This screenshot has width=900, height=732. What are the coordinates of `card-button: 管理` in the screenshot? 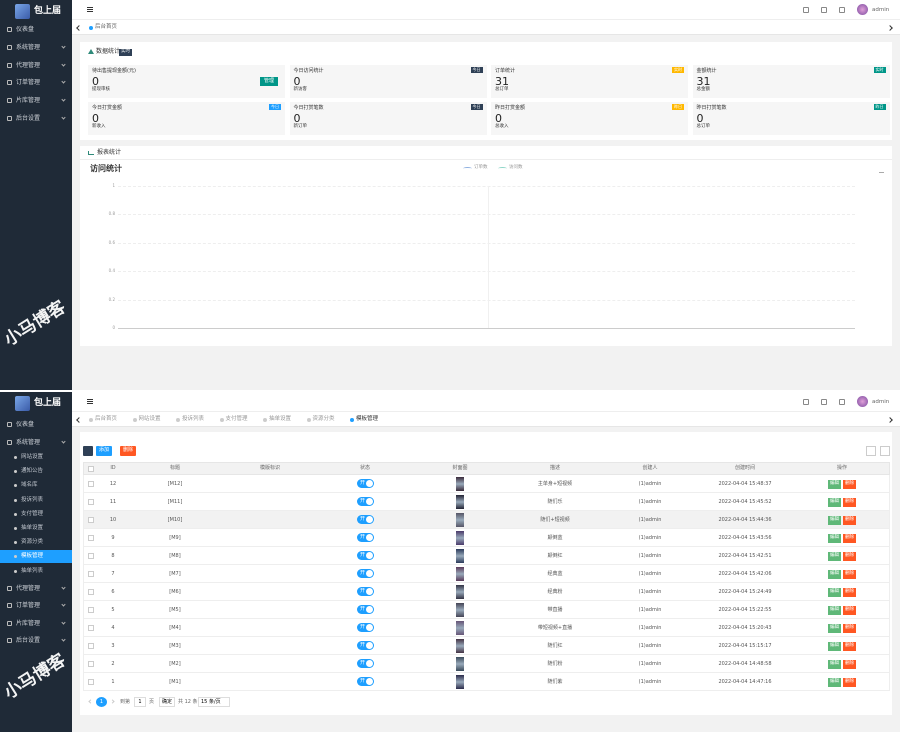 It's located at (268, 81).